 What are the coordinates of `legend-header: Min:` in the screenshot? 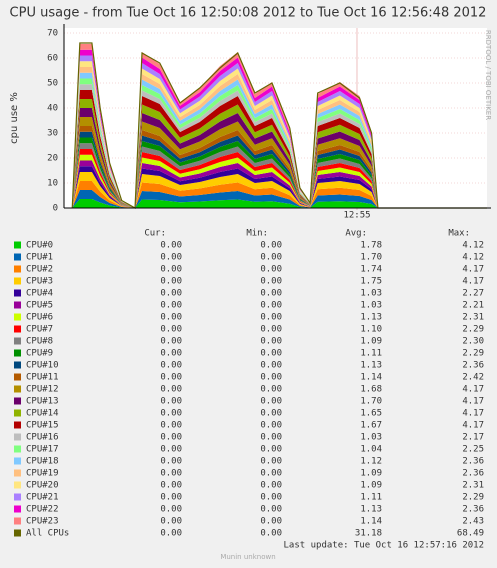 It's located at (257, 234).